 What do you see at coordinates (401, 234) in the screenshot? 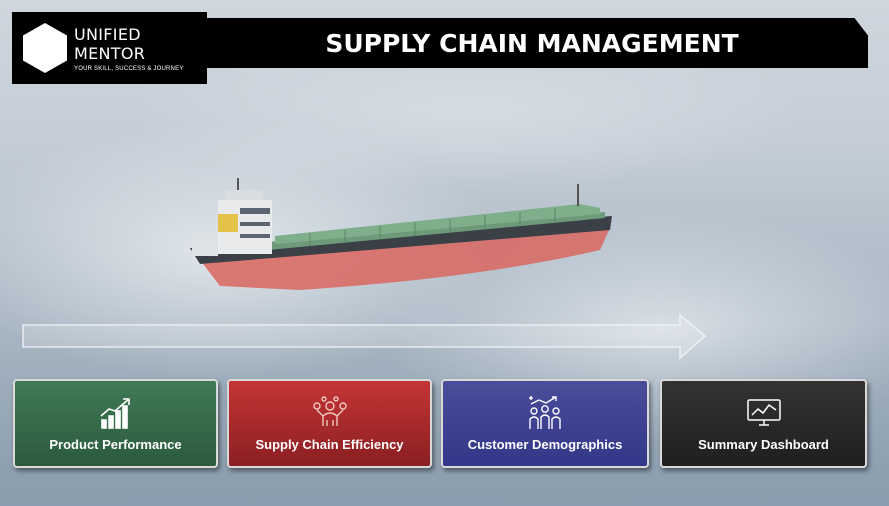
I see `cargo-ship-image` at bounding box center [401, 234].